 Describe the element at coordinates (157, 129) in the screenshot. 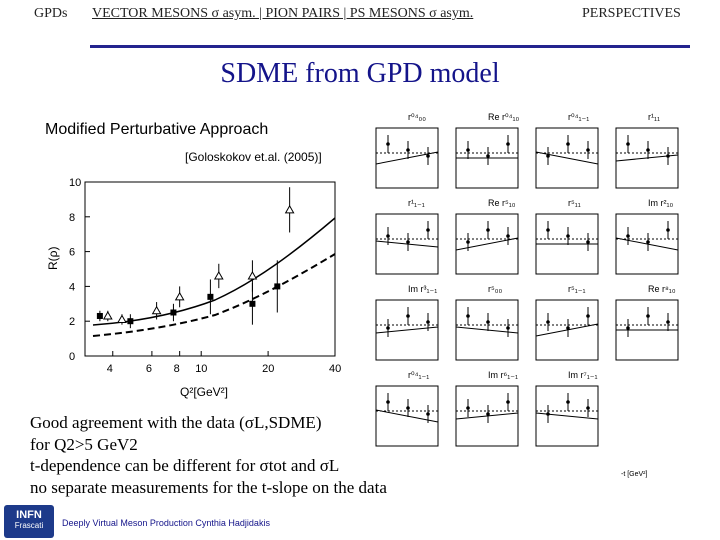

I see `subtitle: Modified Perturbative Approach` at that location.